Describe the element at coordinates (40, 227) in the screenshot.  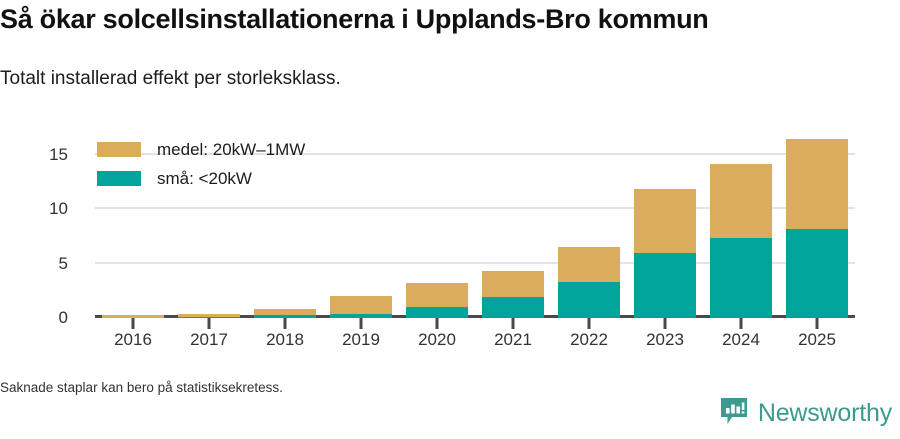
I see `y-axis-labels: 0 5 10 15` at that location.